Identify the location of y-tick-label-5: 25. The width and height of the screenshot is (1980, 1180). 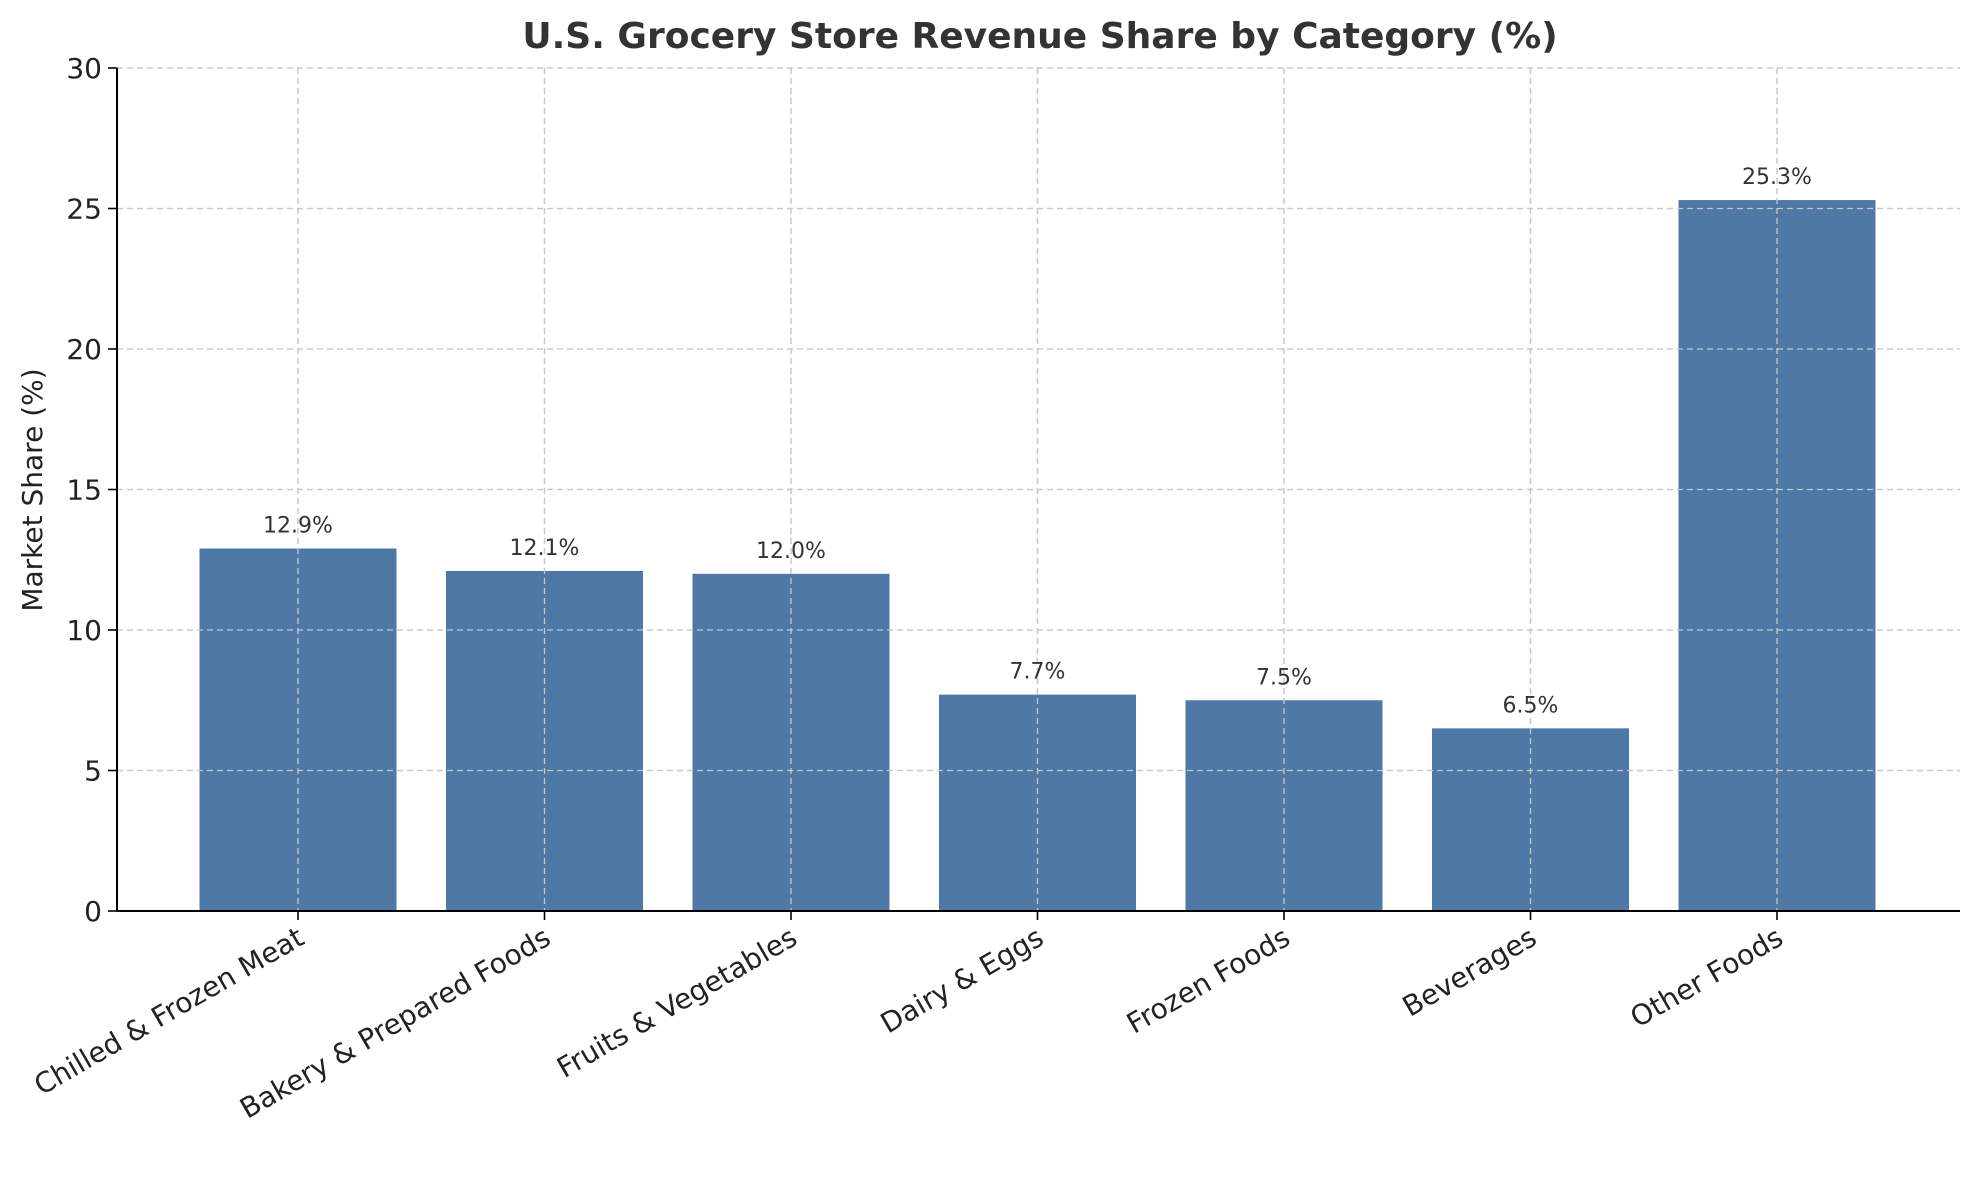
(84, 209).